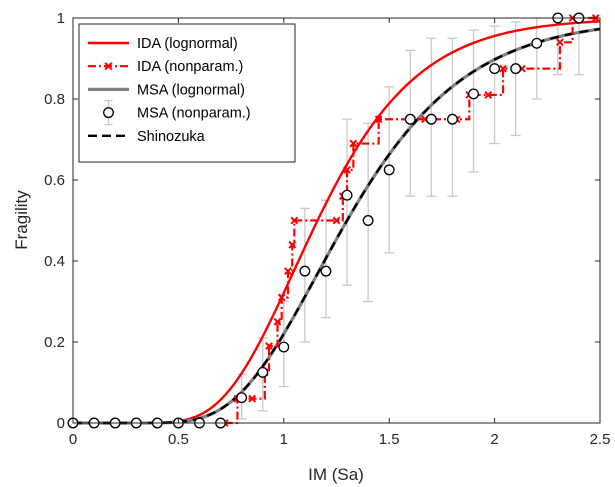 The image size is (615, 487). I want to click on legend-label: MSA (lognormal), so click(191, 90).